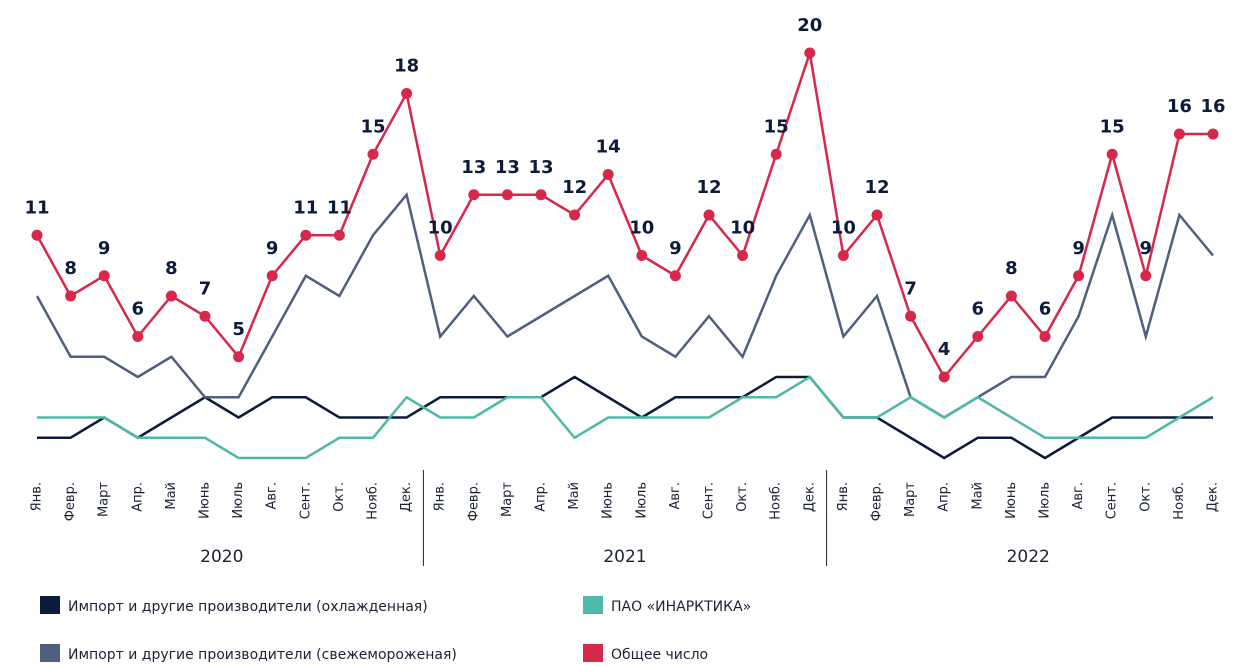  What do you see at coordinates (238, 329) in the screenshot?
I see `value-label: 5` at bounding box center [238, 329].